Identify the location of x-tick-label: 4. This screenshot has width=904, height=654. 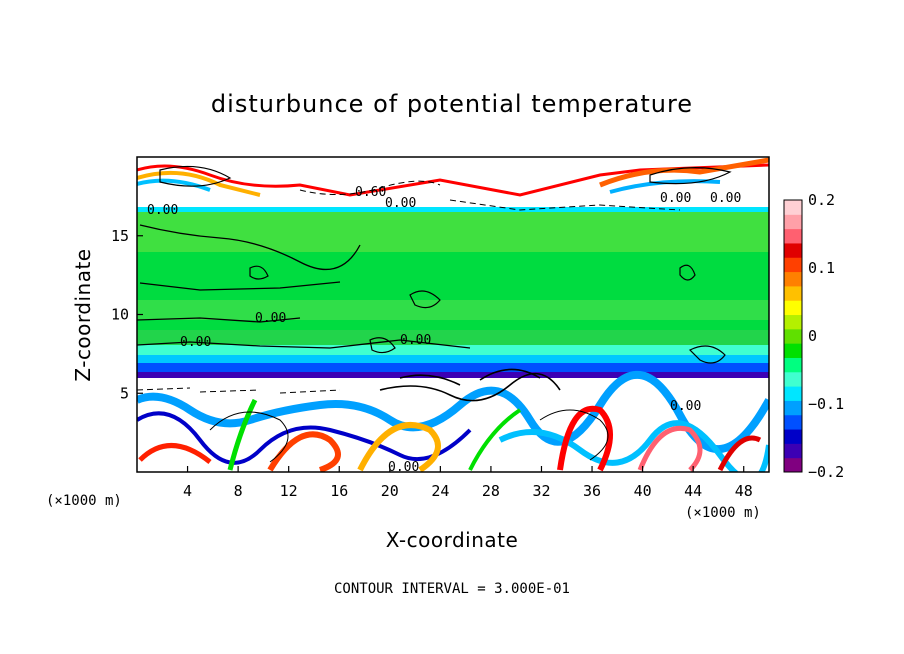
(187, 491).